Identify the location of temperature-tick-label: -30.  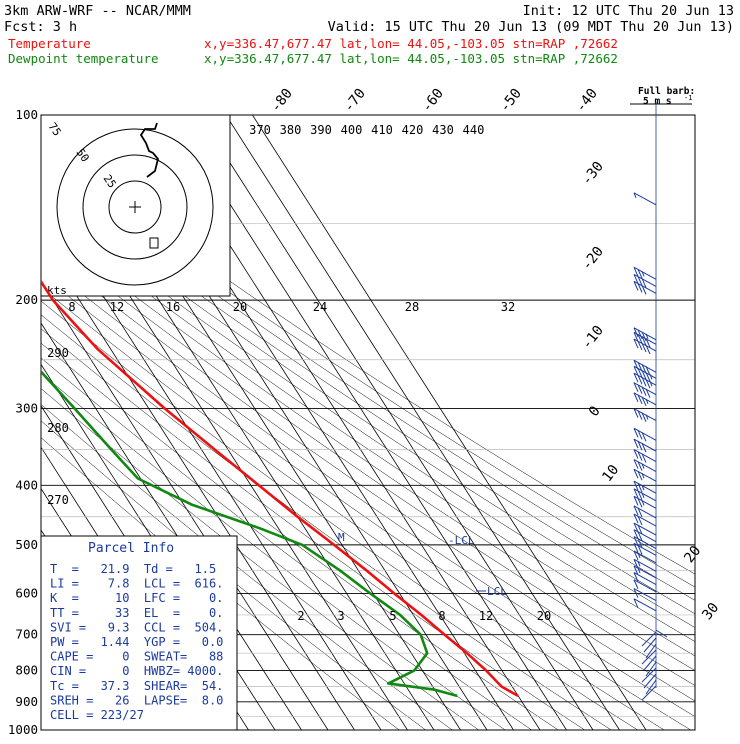
(593, 174).